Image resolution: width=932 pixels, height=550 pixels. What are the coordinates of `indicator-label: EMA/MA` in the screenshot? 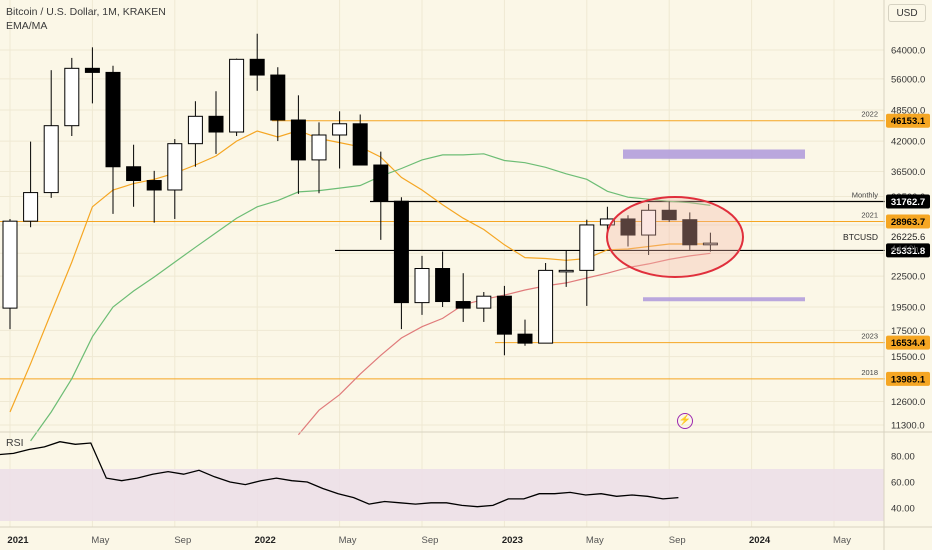 It's located at (27, 26).